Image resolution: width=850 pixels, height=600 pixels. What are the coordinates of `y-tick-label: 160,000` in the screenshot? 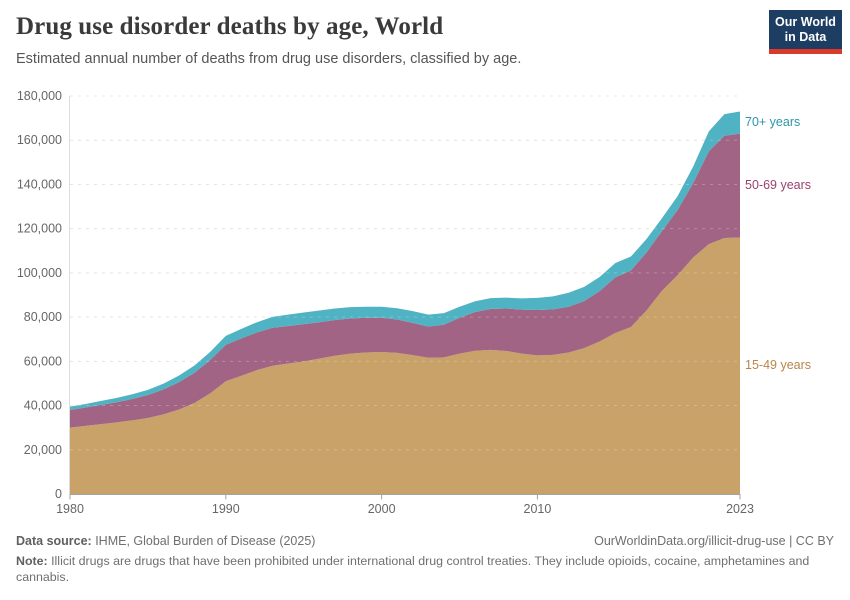 It's located at (39, 140).